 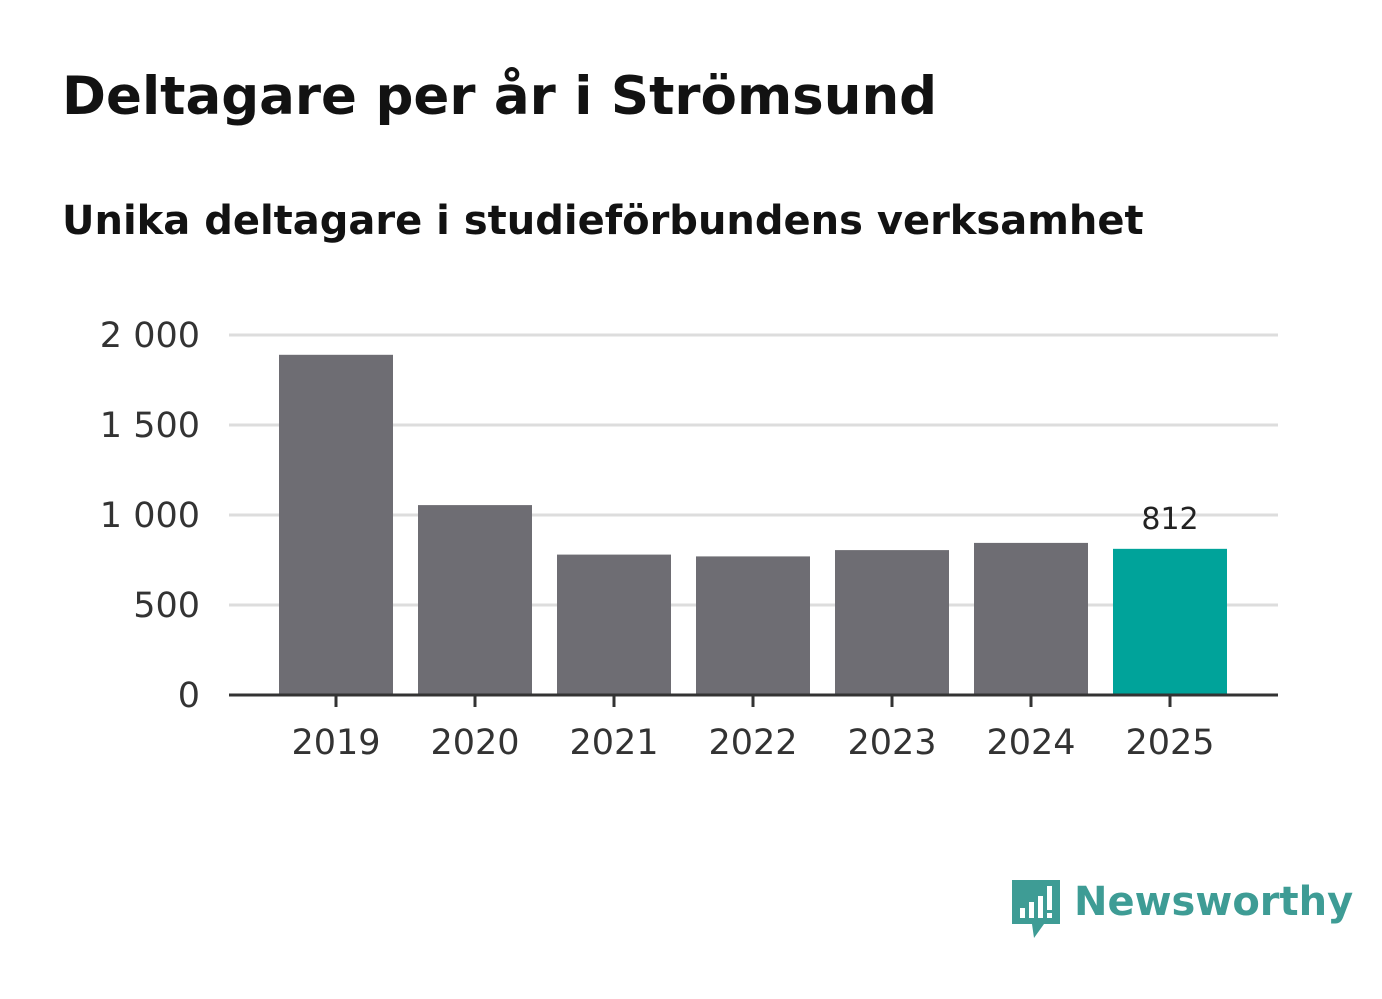 I want to click on x-tick-label: 2023, so click(x=891, y=743).